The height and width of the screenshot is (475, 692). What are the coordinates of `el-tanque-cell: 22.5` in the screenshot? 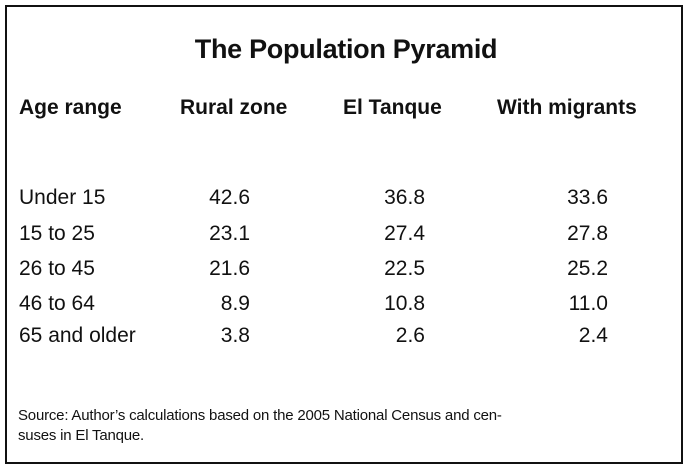 It's located at (404, 268).